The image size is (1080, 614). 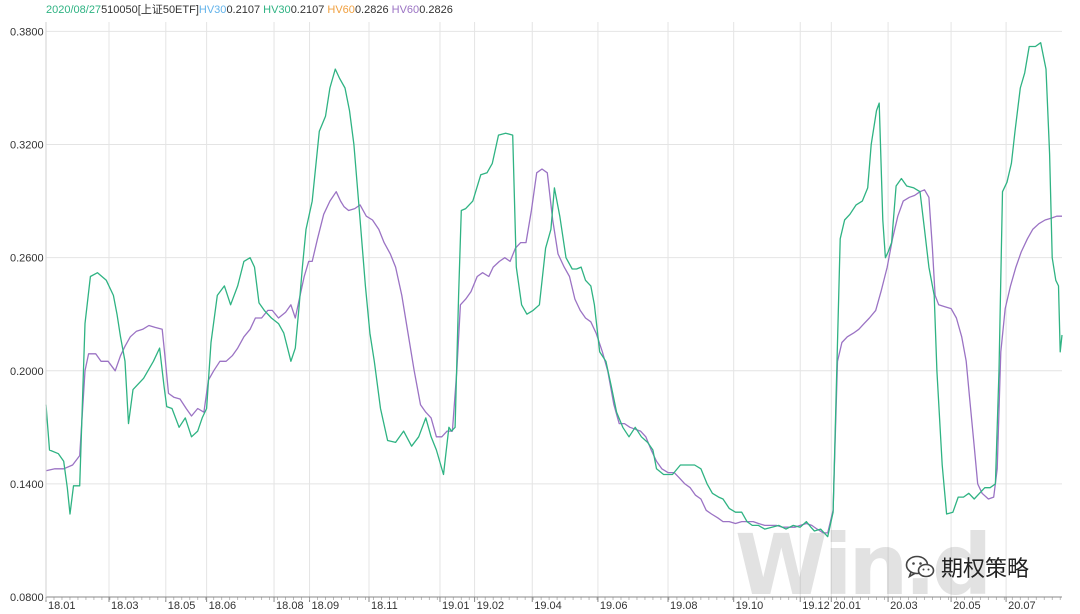 I want to click on y-tick-label: 0.3200, so click(x=27, y=146).